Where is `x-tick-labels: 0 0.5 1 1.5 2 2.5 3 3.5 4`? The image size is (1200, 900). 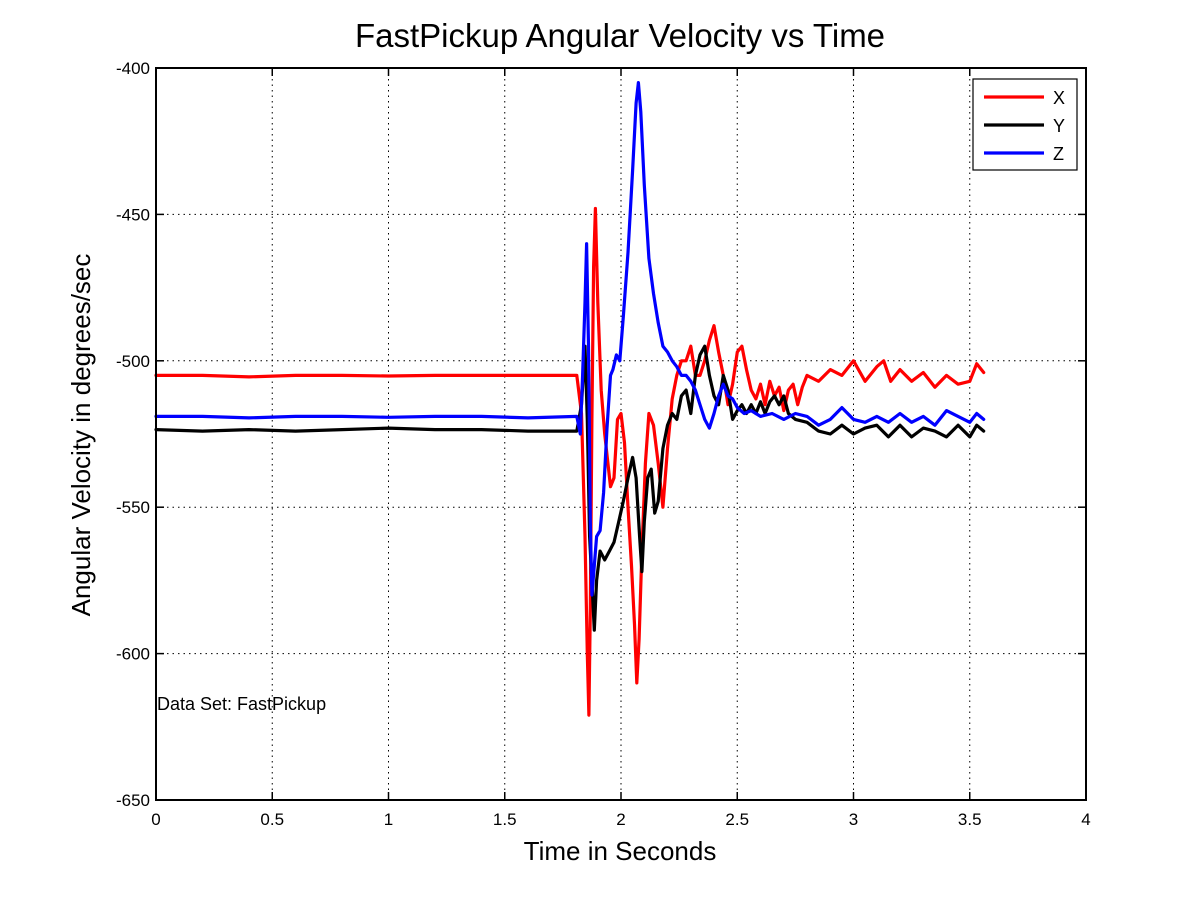
x-tick-labels: 0 0.5 1 1.5 2 2.5 3 3.5 4 is located at coordinates (620, 819).